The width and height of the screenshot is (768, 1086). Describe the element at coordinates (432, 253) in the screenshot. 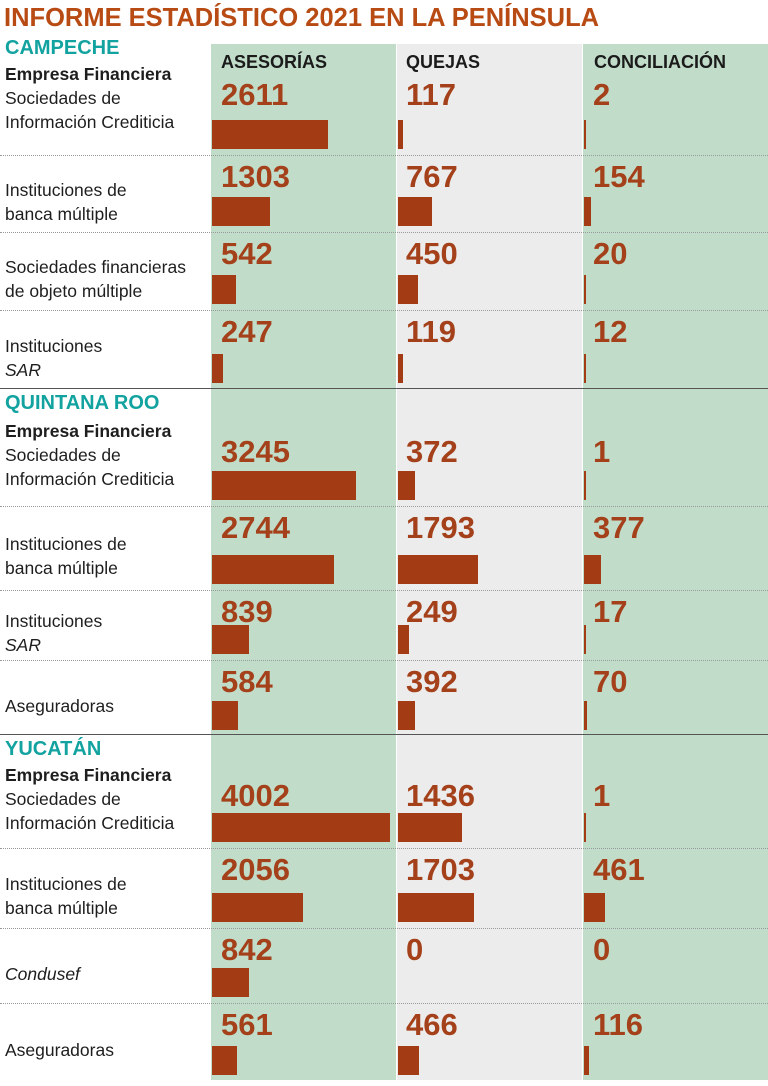

I see `data-value: 450` at that location.